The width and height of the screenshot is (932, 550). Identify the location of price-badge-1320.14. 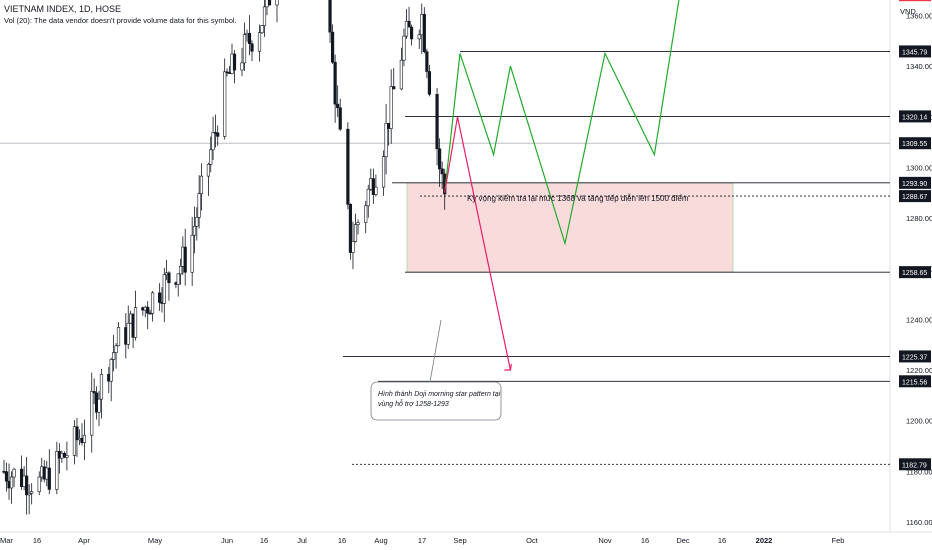
(915, 116).